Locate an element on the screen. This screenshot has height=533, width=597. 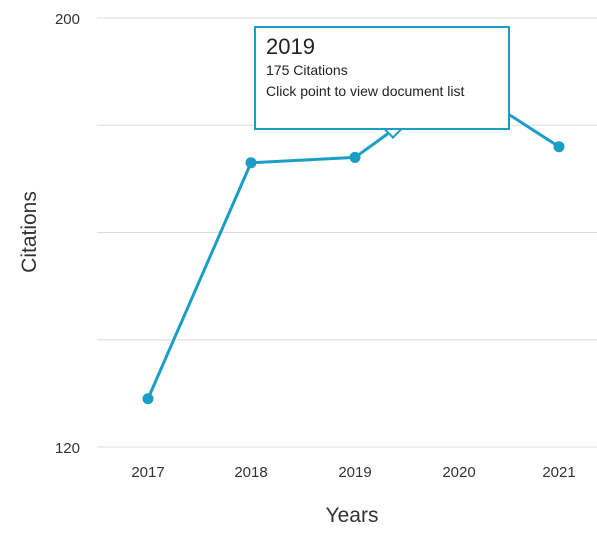
x-tick-label: 2020 is located at coordinates (458, 472).